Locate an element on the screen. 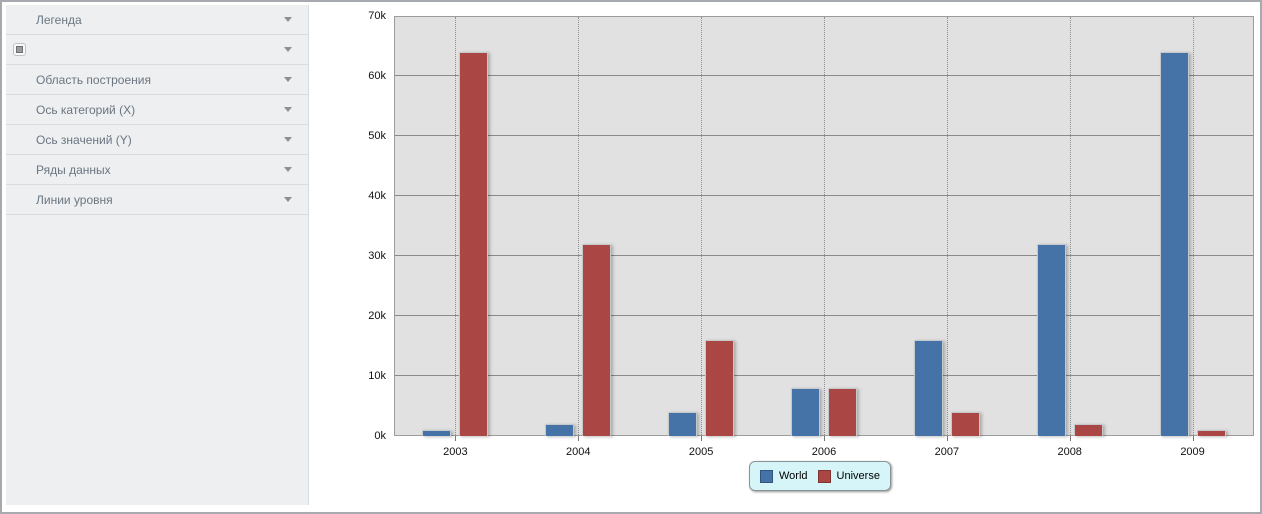  y-tick-label: 10k is located at coordinates (377, 376).